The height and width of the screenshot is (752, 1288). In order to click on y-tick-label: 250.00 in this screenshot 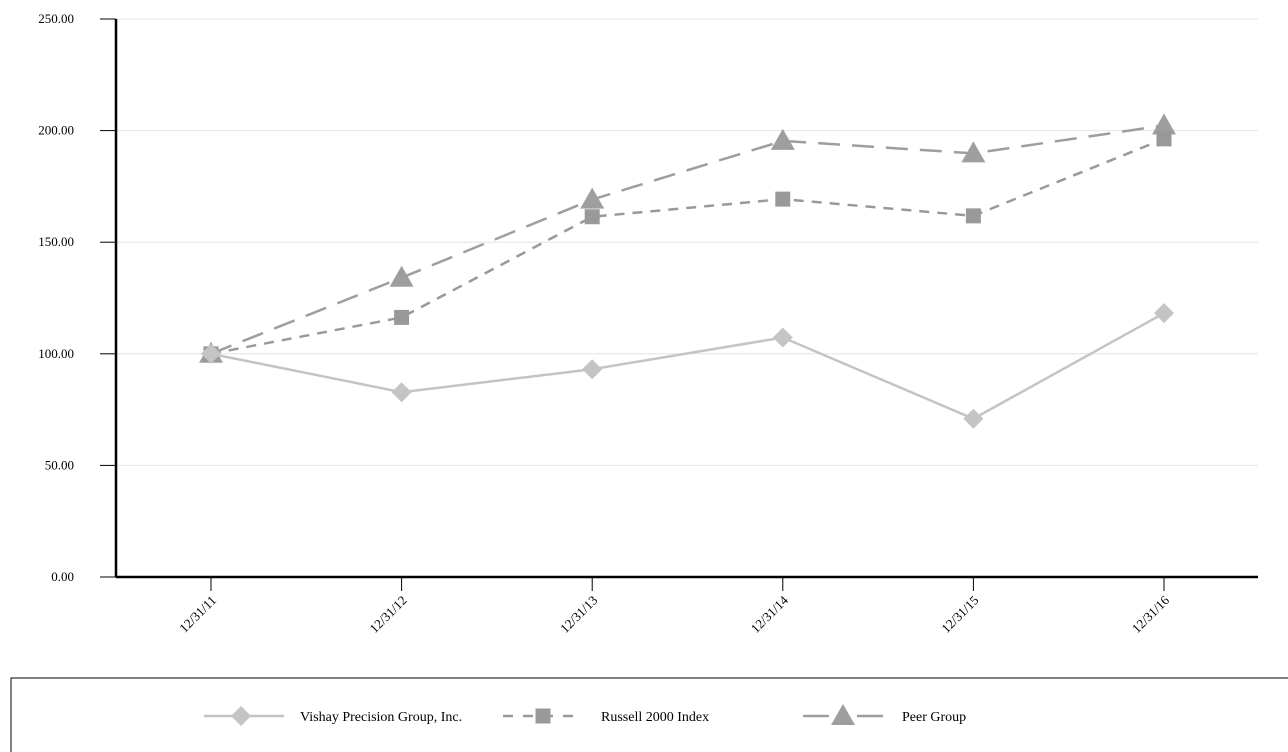, I will do `click(56, 18)`.